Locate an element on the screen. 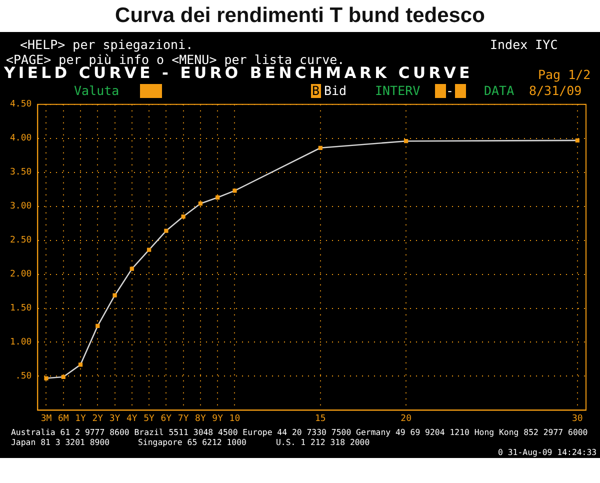 The width and height of the screenshot is (600, 483). text: U.S. 1 212 318 2000 is located at coordinates (323, 442).